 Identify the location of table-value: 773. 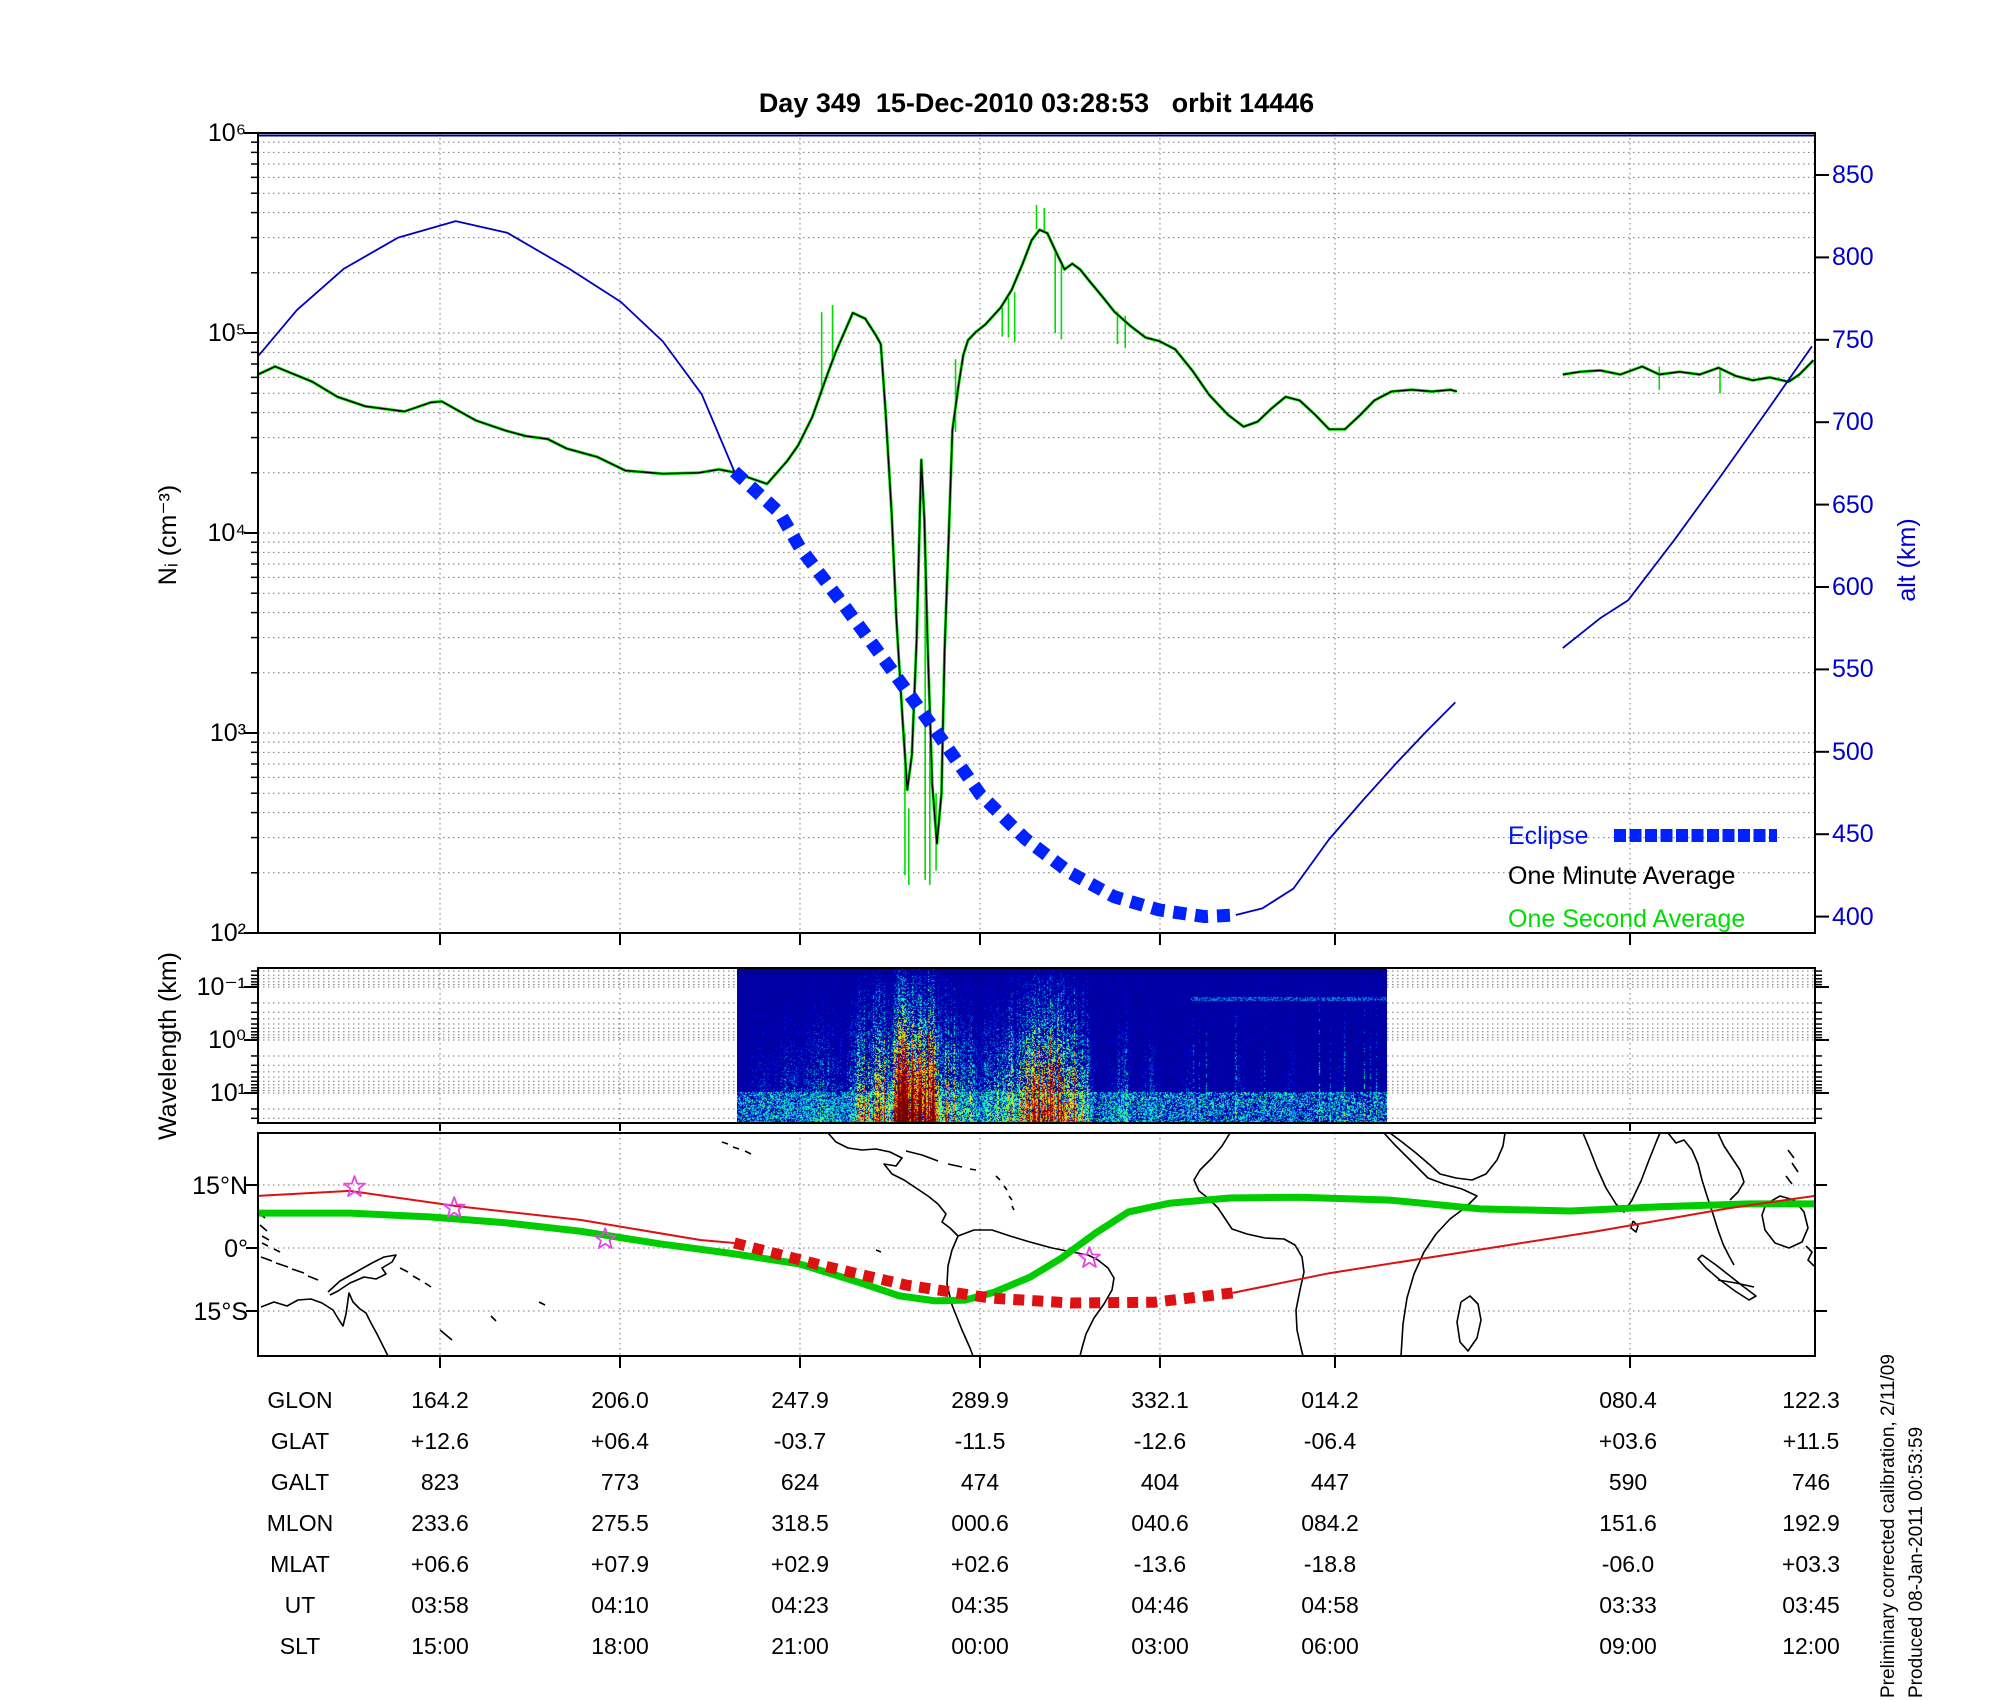
(620, 1482).